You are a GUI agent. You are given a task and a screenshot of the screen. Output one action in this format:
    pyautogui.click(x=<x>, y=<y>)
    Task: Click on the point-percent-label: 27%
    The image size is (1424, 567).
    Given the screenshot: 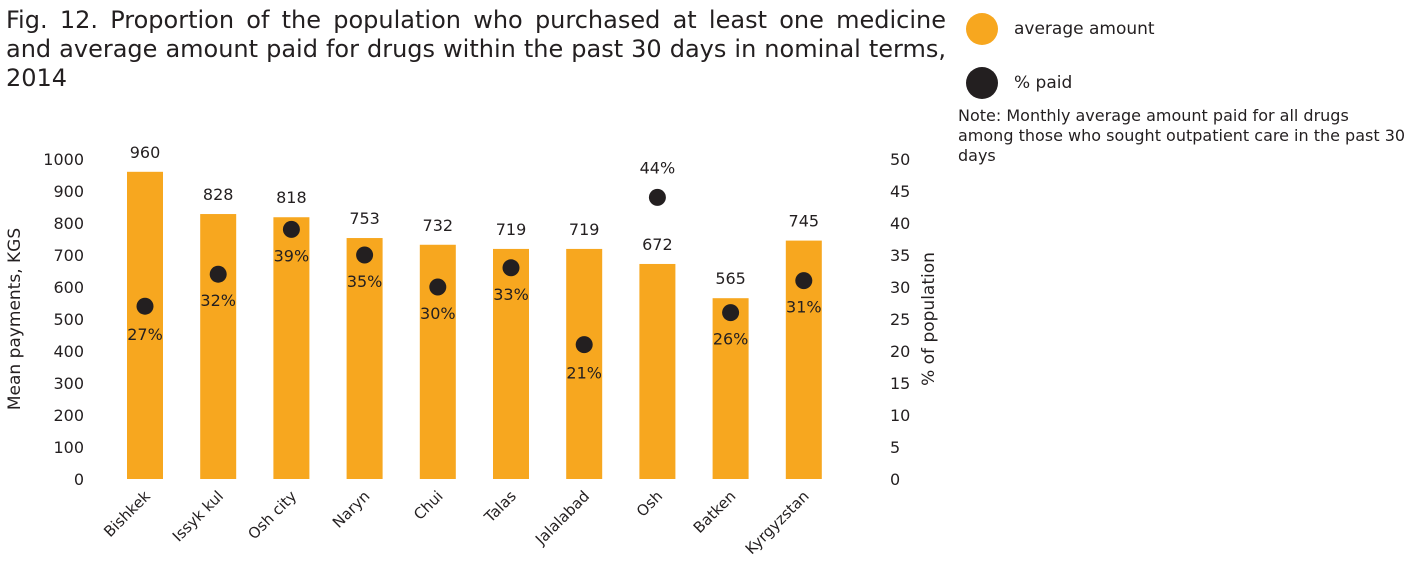 What is the action you would take?
    pyautogui.click(x=145, y=334)
    